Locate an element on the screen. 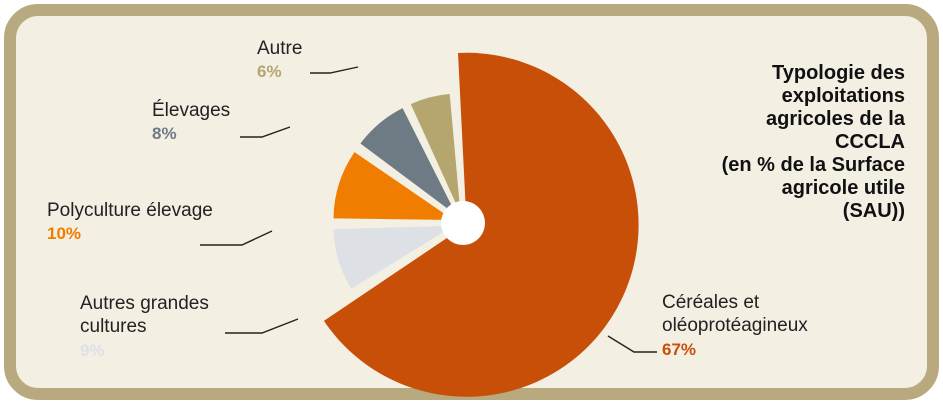  pie-slice-elevages is located at coordinates (408, 162).